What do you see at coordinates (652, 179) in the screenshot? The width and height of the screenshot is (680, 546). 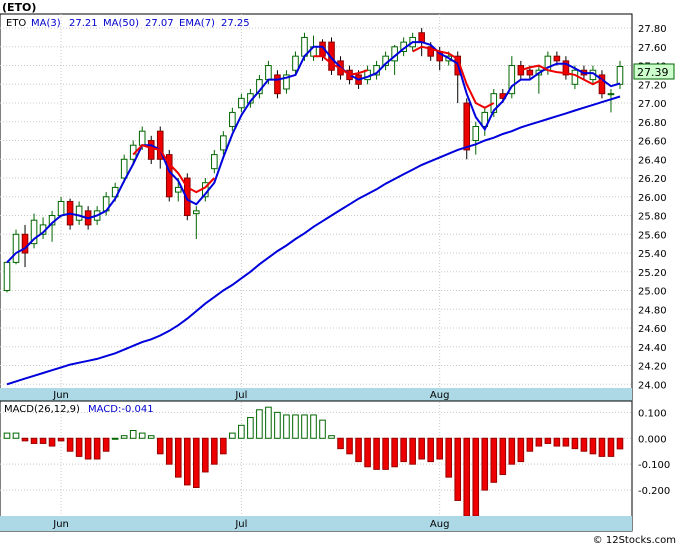 I see `price-tick-label: 26.20` at bounding box center [652, 179].